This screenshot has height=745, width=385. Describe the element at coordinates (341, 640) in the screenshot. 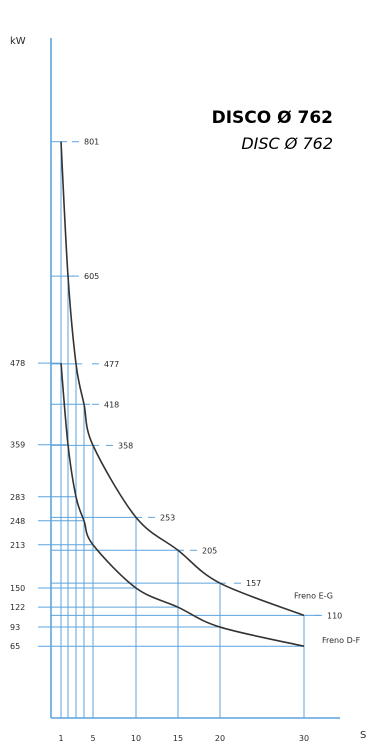

I see `series-label-freno-d-f: Freno D-F` at that location.